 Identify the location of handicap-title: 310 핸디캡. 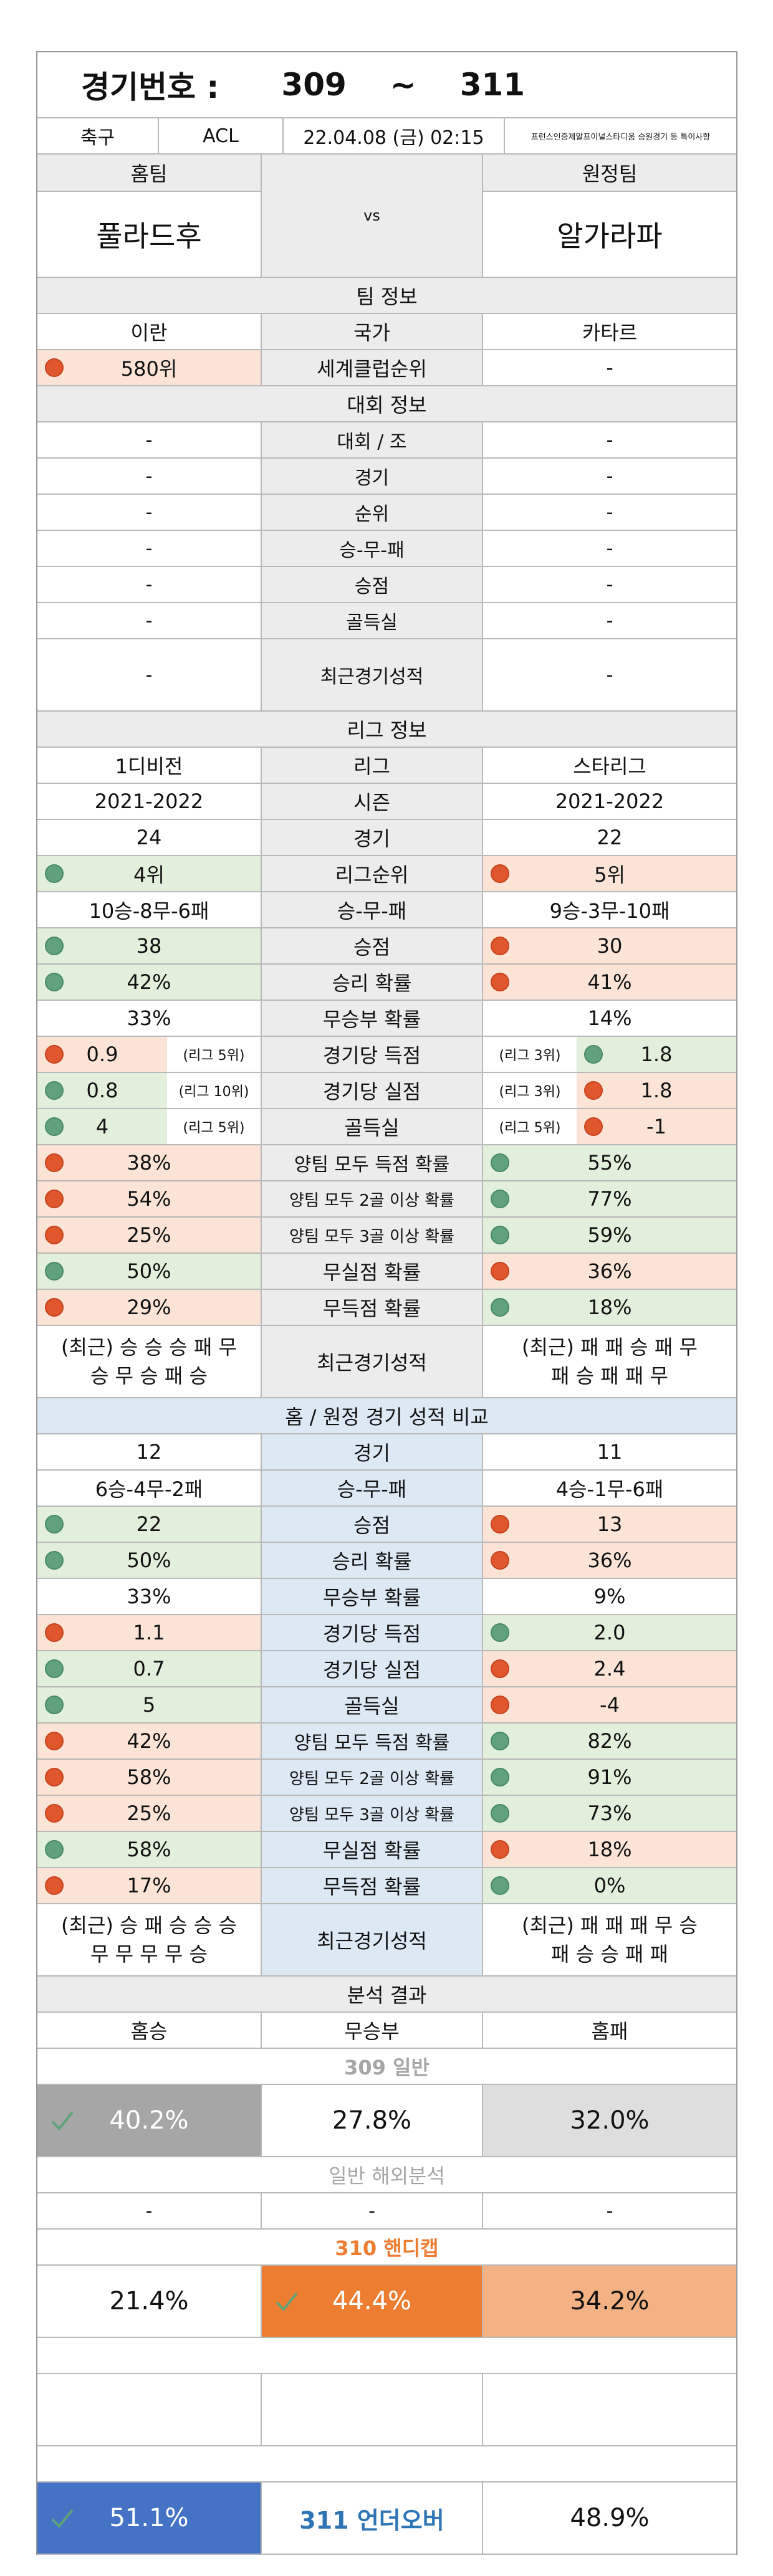
(387, 2248).